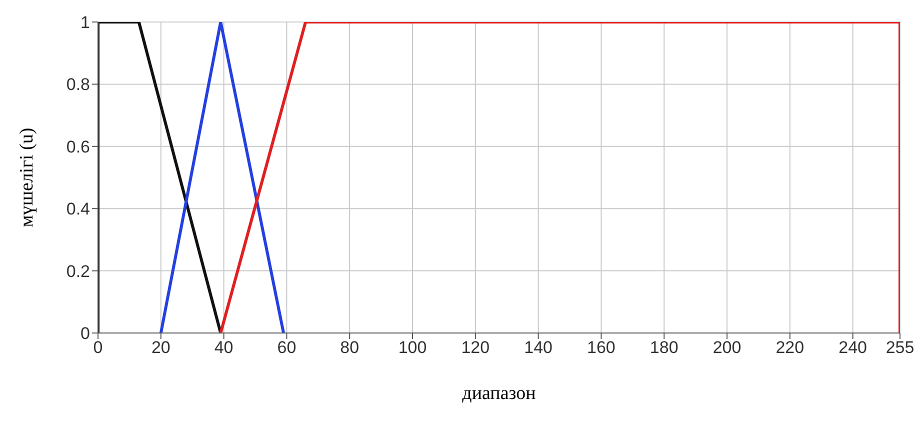 This screenshot has height=421, width=922. I want to click on x-tick-label: 120, so click(475, 348).